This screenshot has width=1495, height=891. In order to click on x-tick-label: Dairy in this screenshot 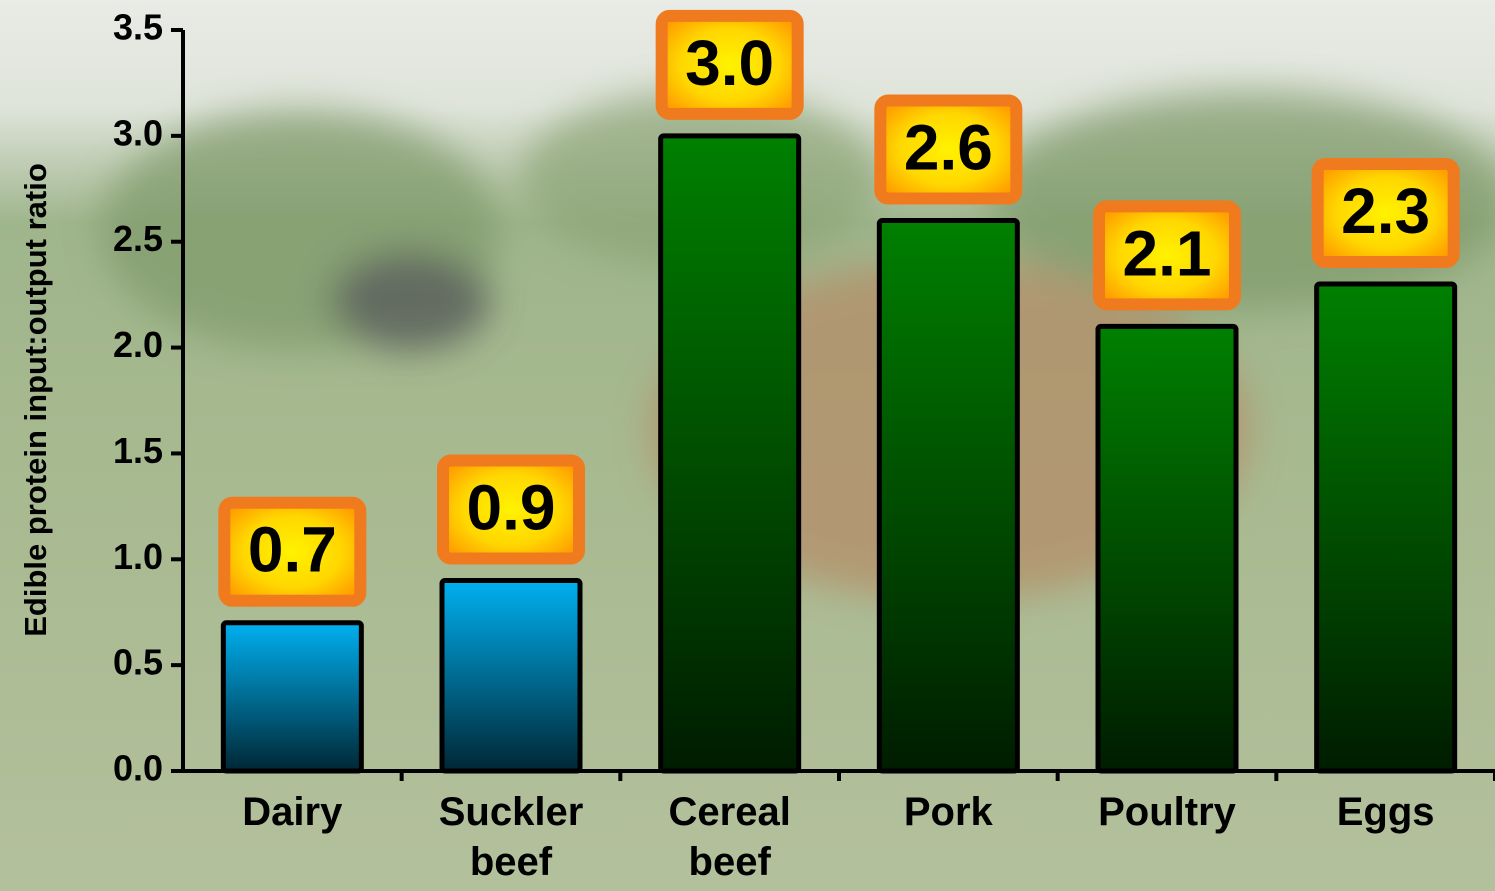, I will do `click(292, 812)`.